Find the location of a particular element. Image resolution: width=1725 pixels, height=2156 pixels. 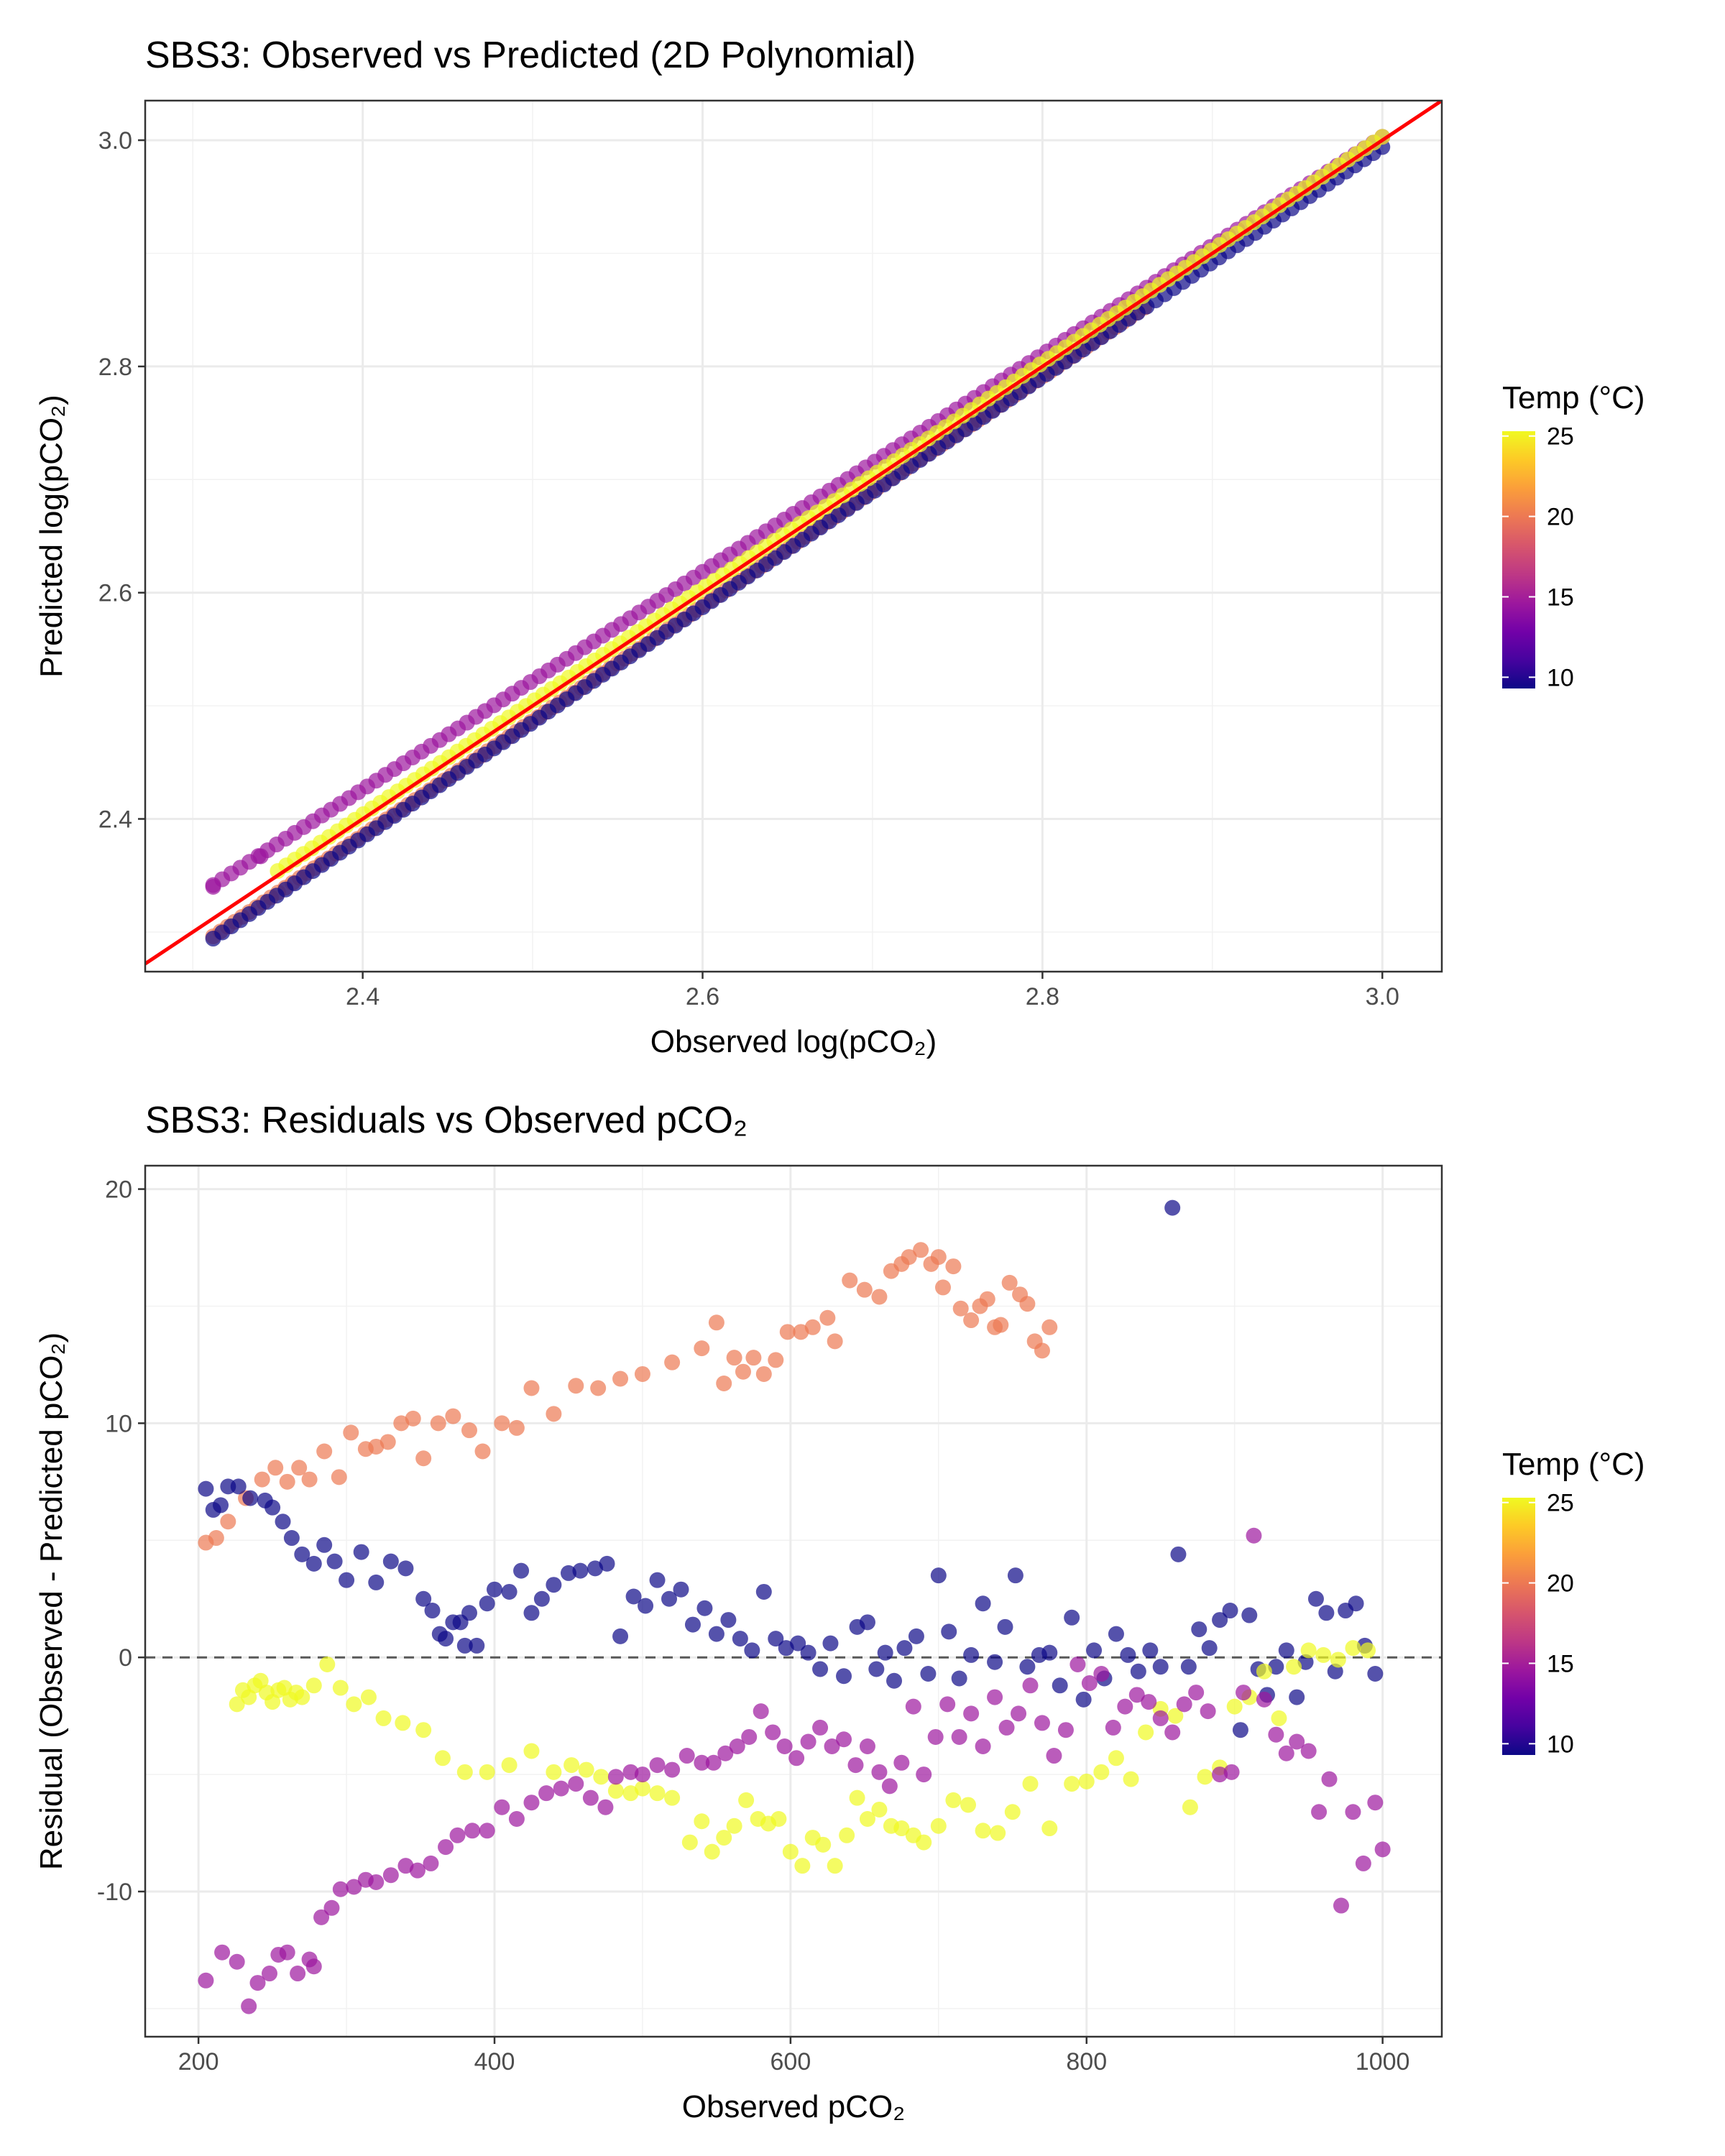

legend-title: Temp (°C) is located at coordinates (1573, 1464).